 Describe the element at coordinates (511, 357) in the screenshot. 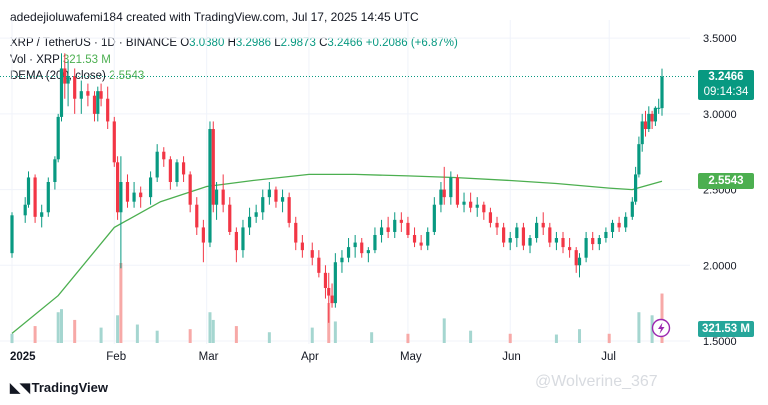

I see `x-tick-label: Jun` at that location.